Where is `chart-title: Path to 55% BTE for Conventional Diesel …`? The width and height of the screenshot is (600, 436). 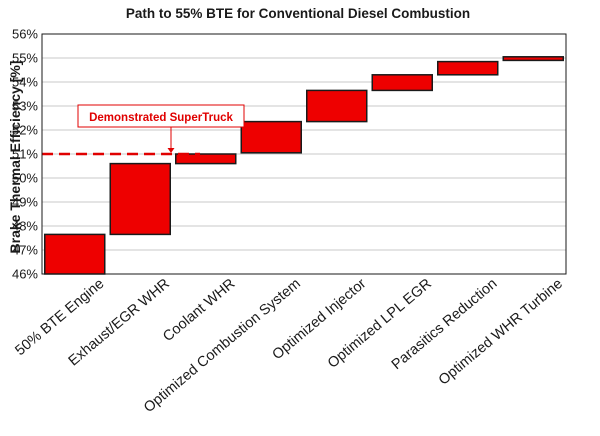
chart-title: Path to 55% BTE for Conventional Diesel … is located at coordinates (298, 13).